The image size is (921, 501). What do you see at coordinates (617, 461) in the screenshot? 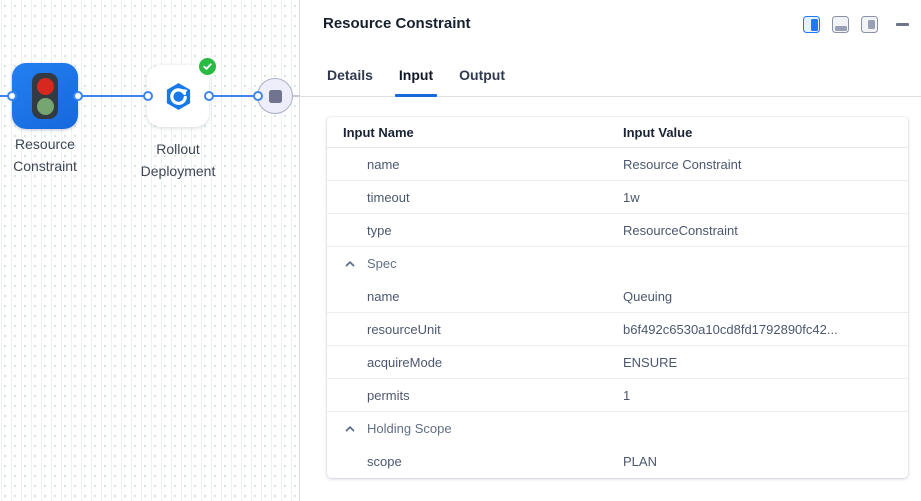
I see `table-row: scope PLAN` at bounding box center [617, 461].